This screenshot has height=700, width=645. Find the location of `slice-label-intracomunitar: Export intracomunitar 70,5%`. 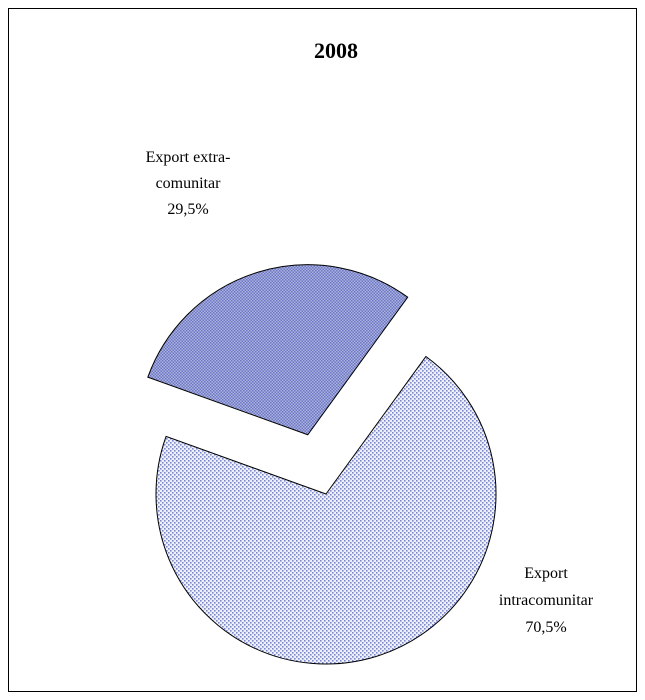

slice-label-intracomunitar: Export intracomunitar 70,5% is located at coordinates (546, 600).